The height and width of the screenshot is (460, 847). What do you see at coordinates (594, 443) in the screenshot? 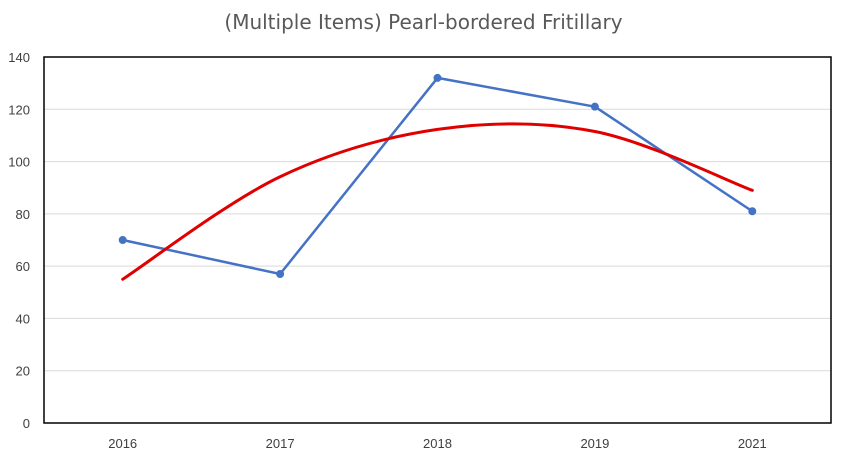
I see `x-tick-label: 2019` at bounding box center [594, 443].